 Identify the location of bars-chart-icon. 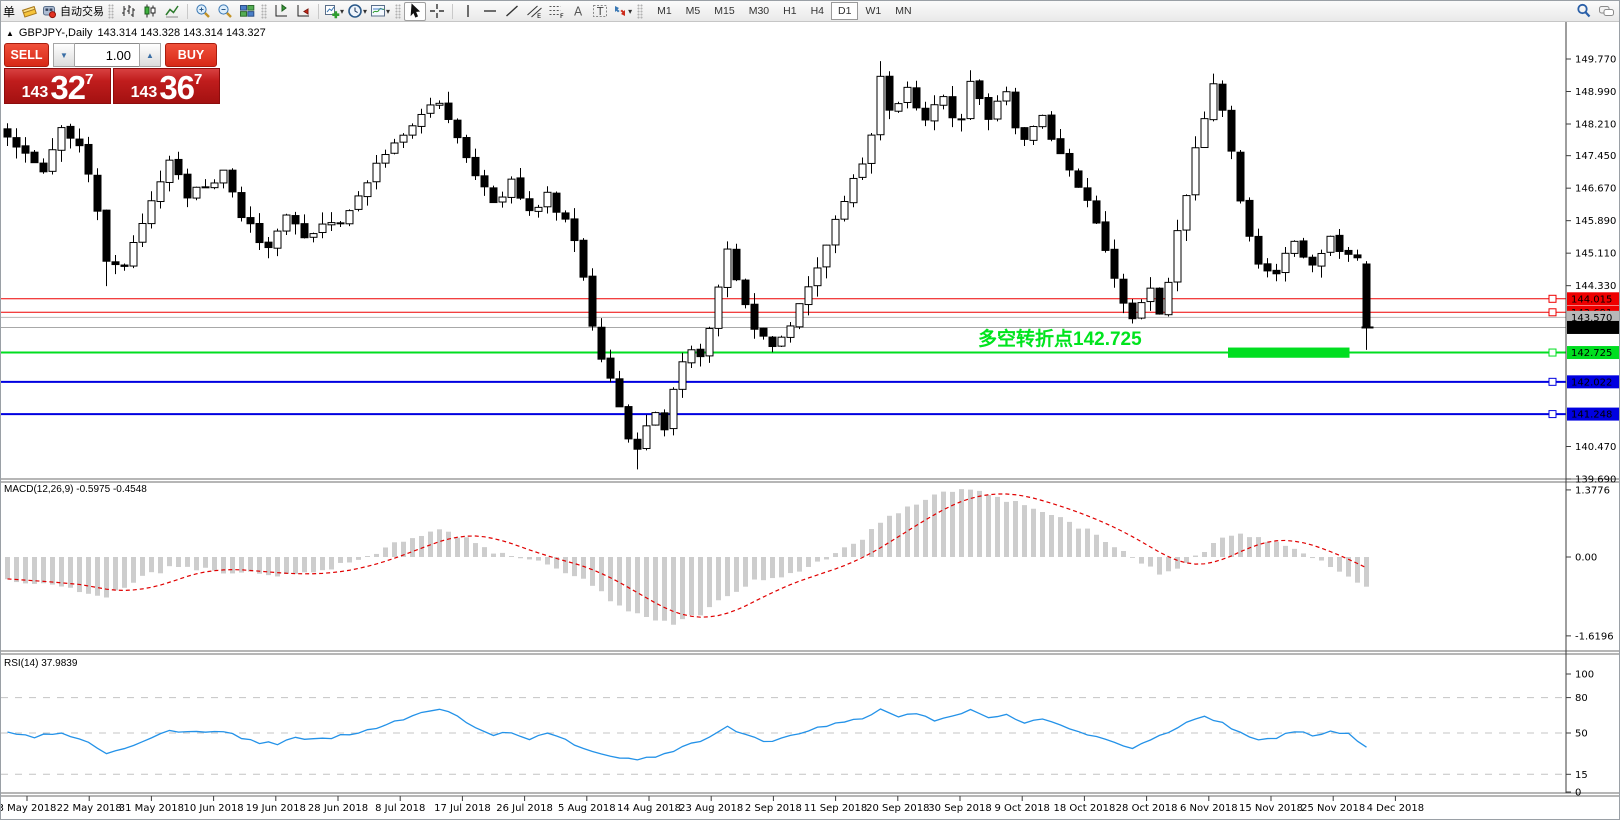
(128, 11).